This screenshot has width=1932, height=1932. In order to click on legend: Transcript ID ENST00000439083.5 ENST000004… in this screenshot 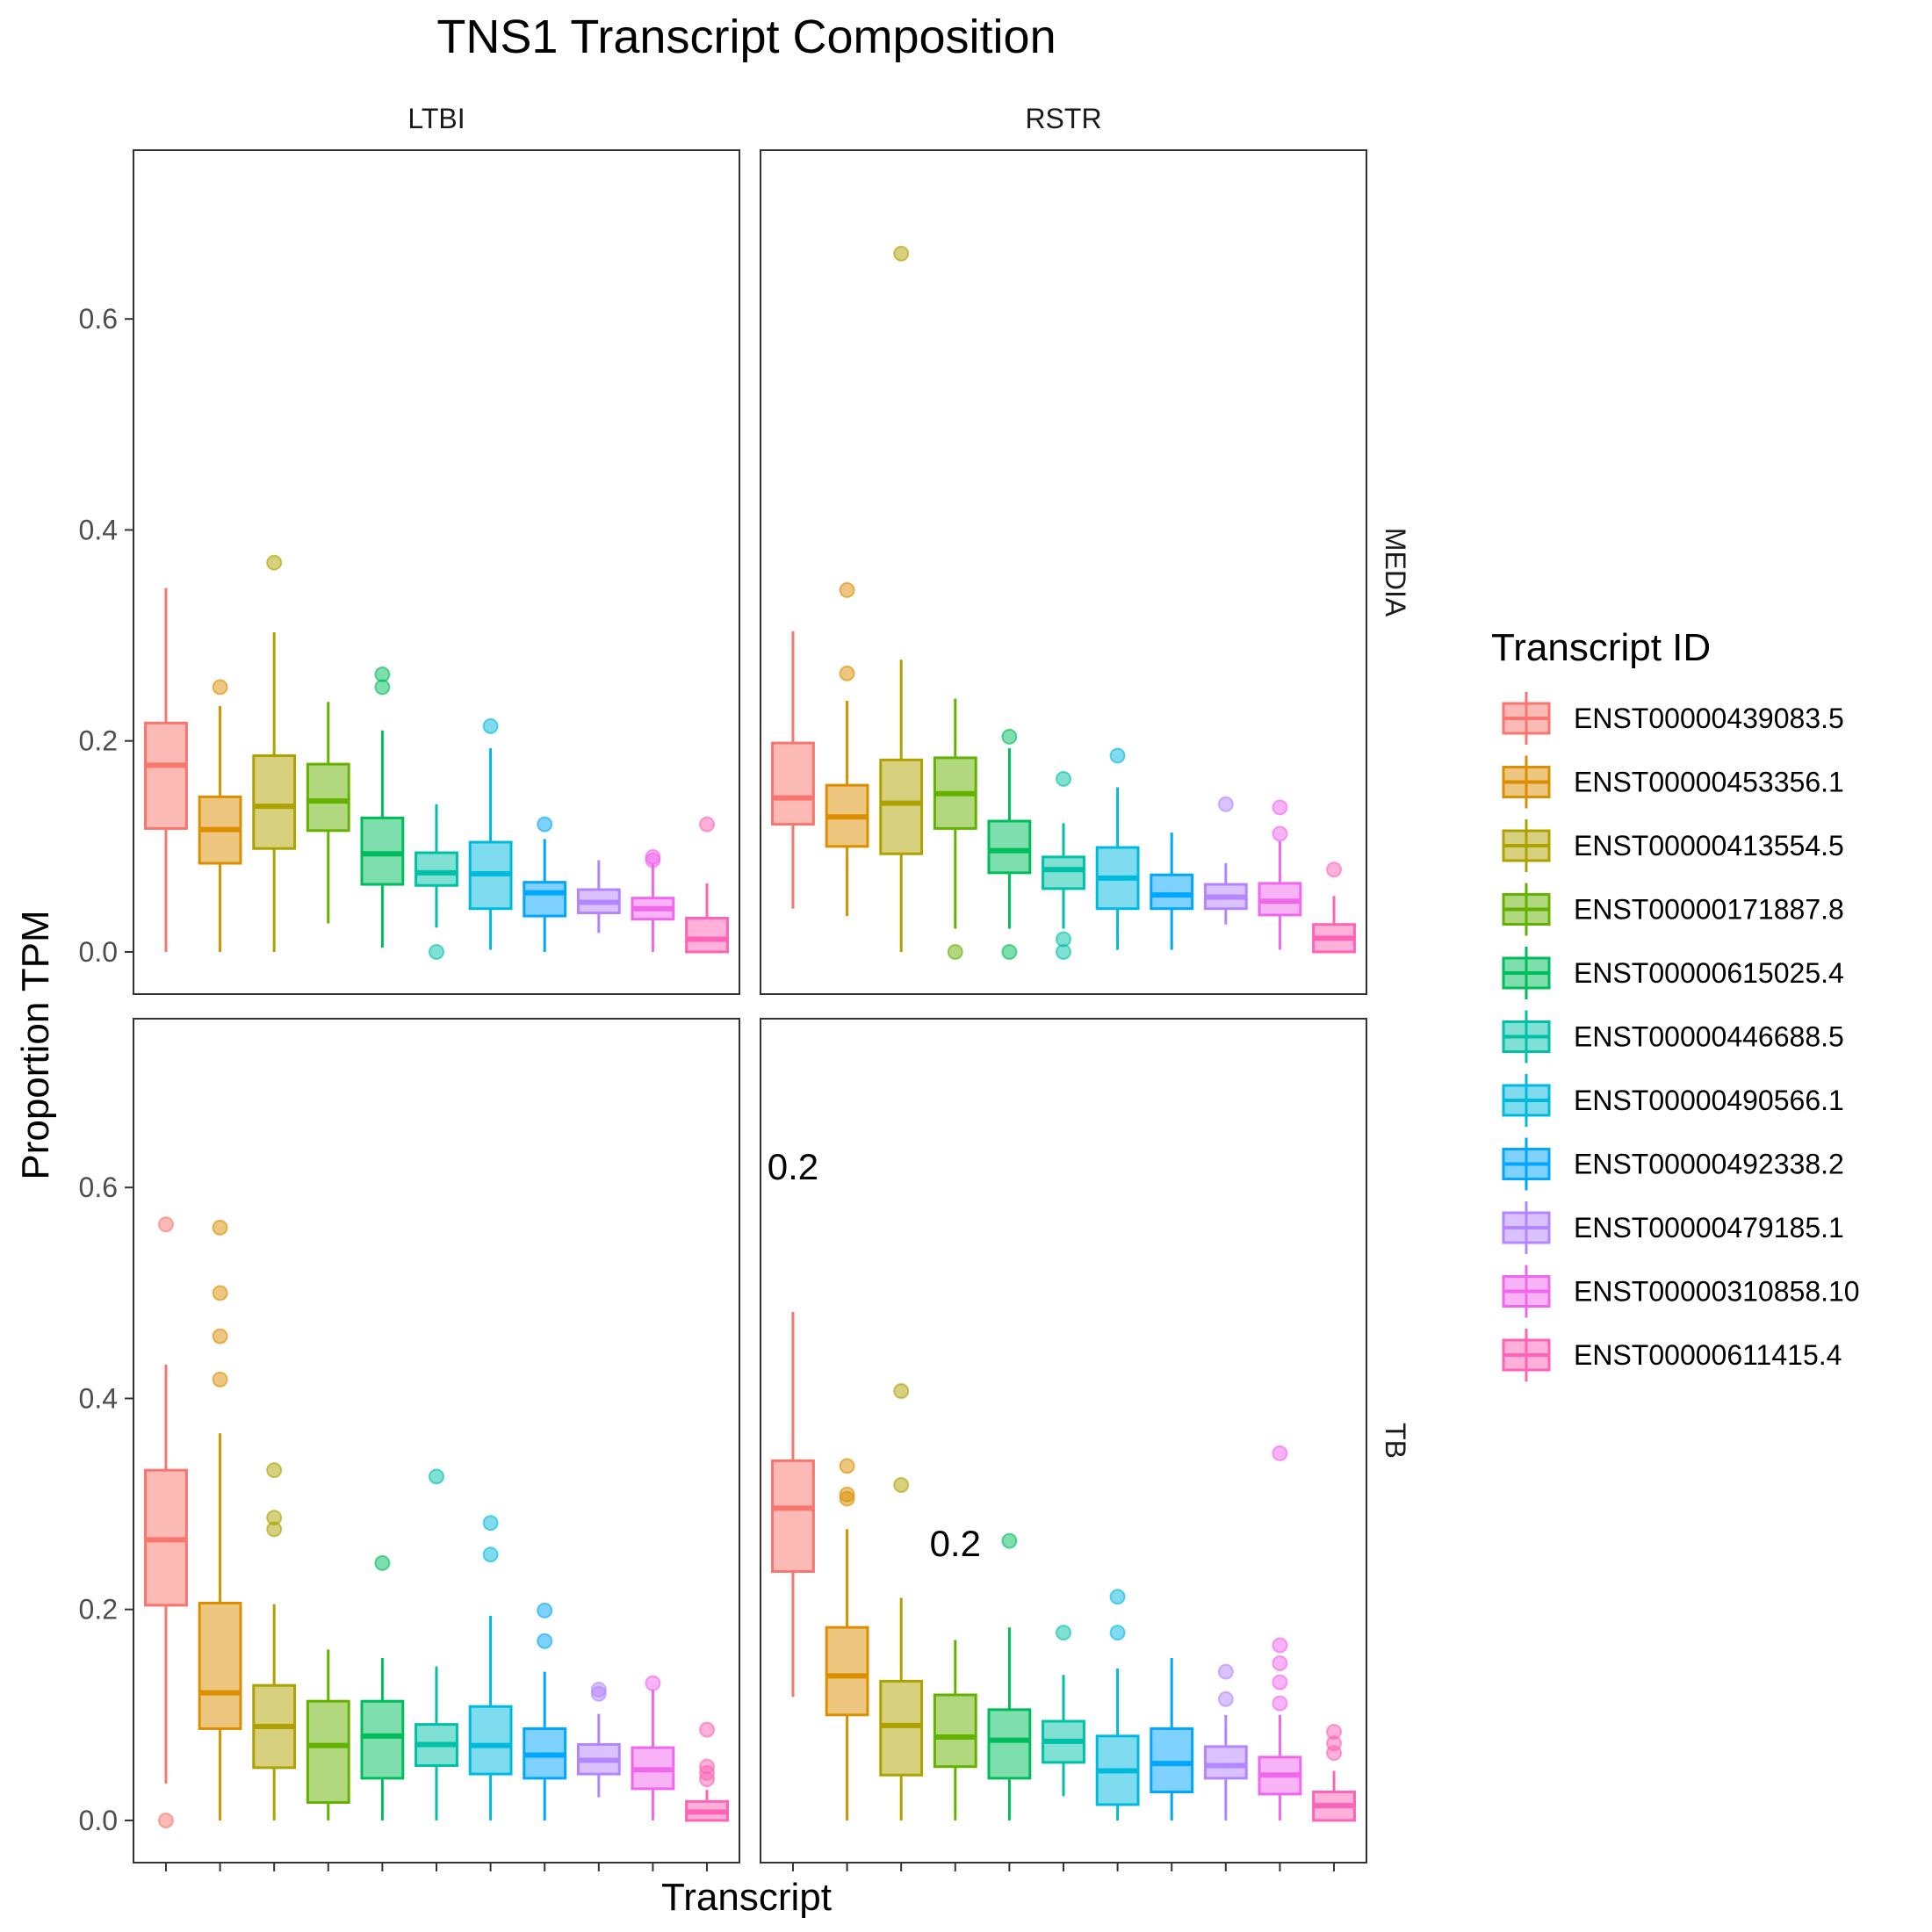, I will do `click(1675, 1004)`.